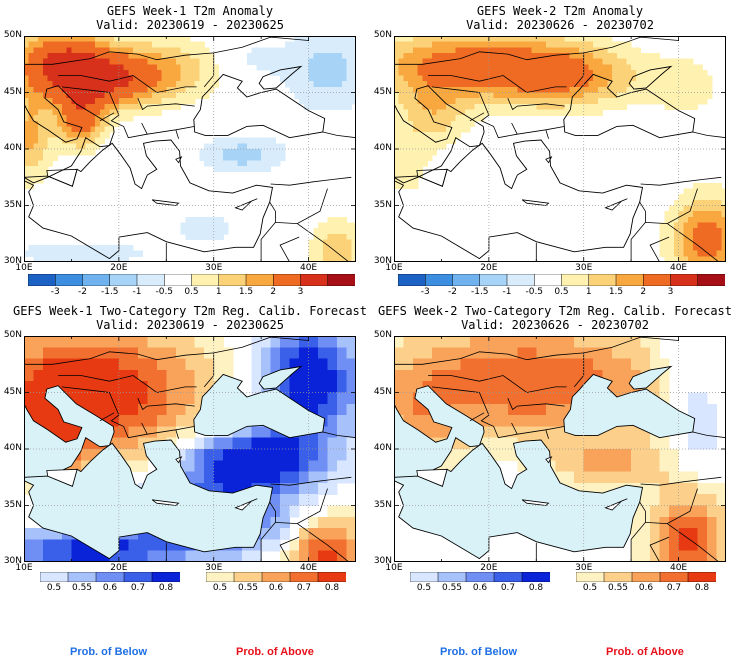 The height and width of the screenshot is (662, 740). What do you see at coordinates (674, 588) in the screenshot?
I see `above2-label: 0.7` at bounding box center [674, 588].